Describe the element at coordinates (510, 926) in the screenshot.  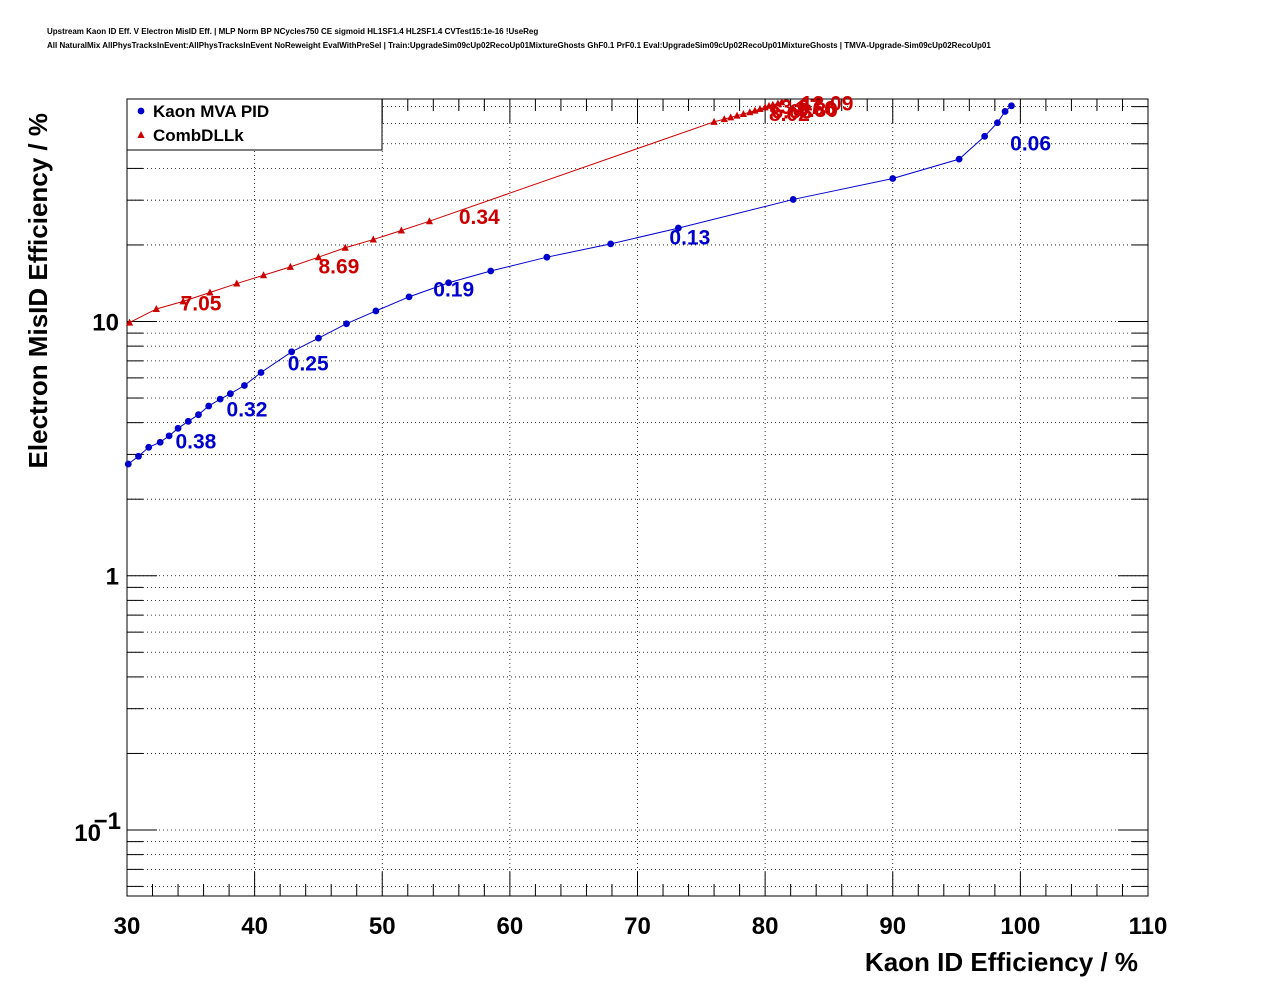
I see `x-tick-label: 60` at that location.